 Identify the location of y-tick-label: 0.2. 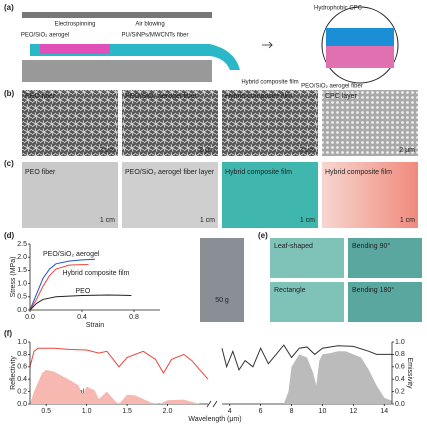
(22, 391).